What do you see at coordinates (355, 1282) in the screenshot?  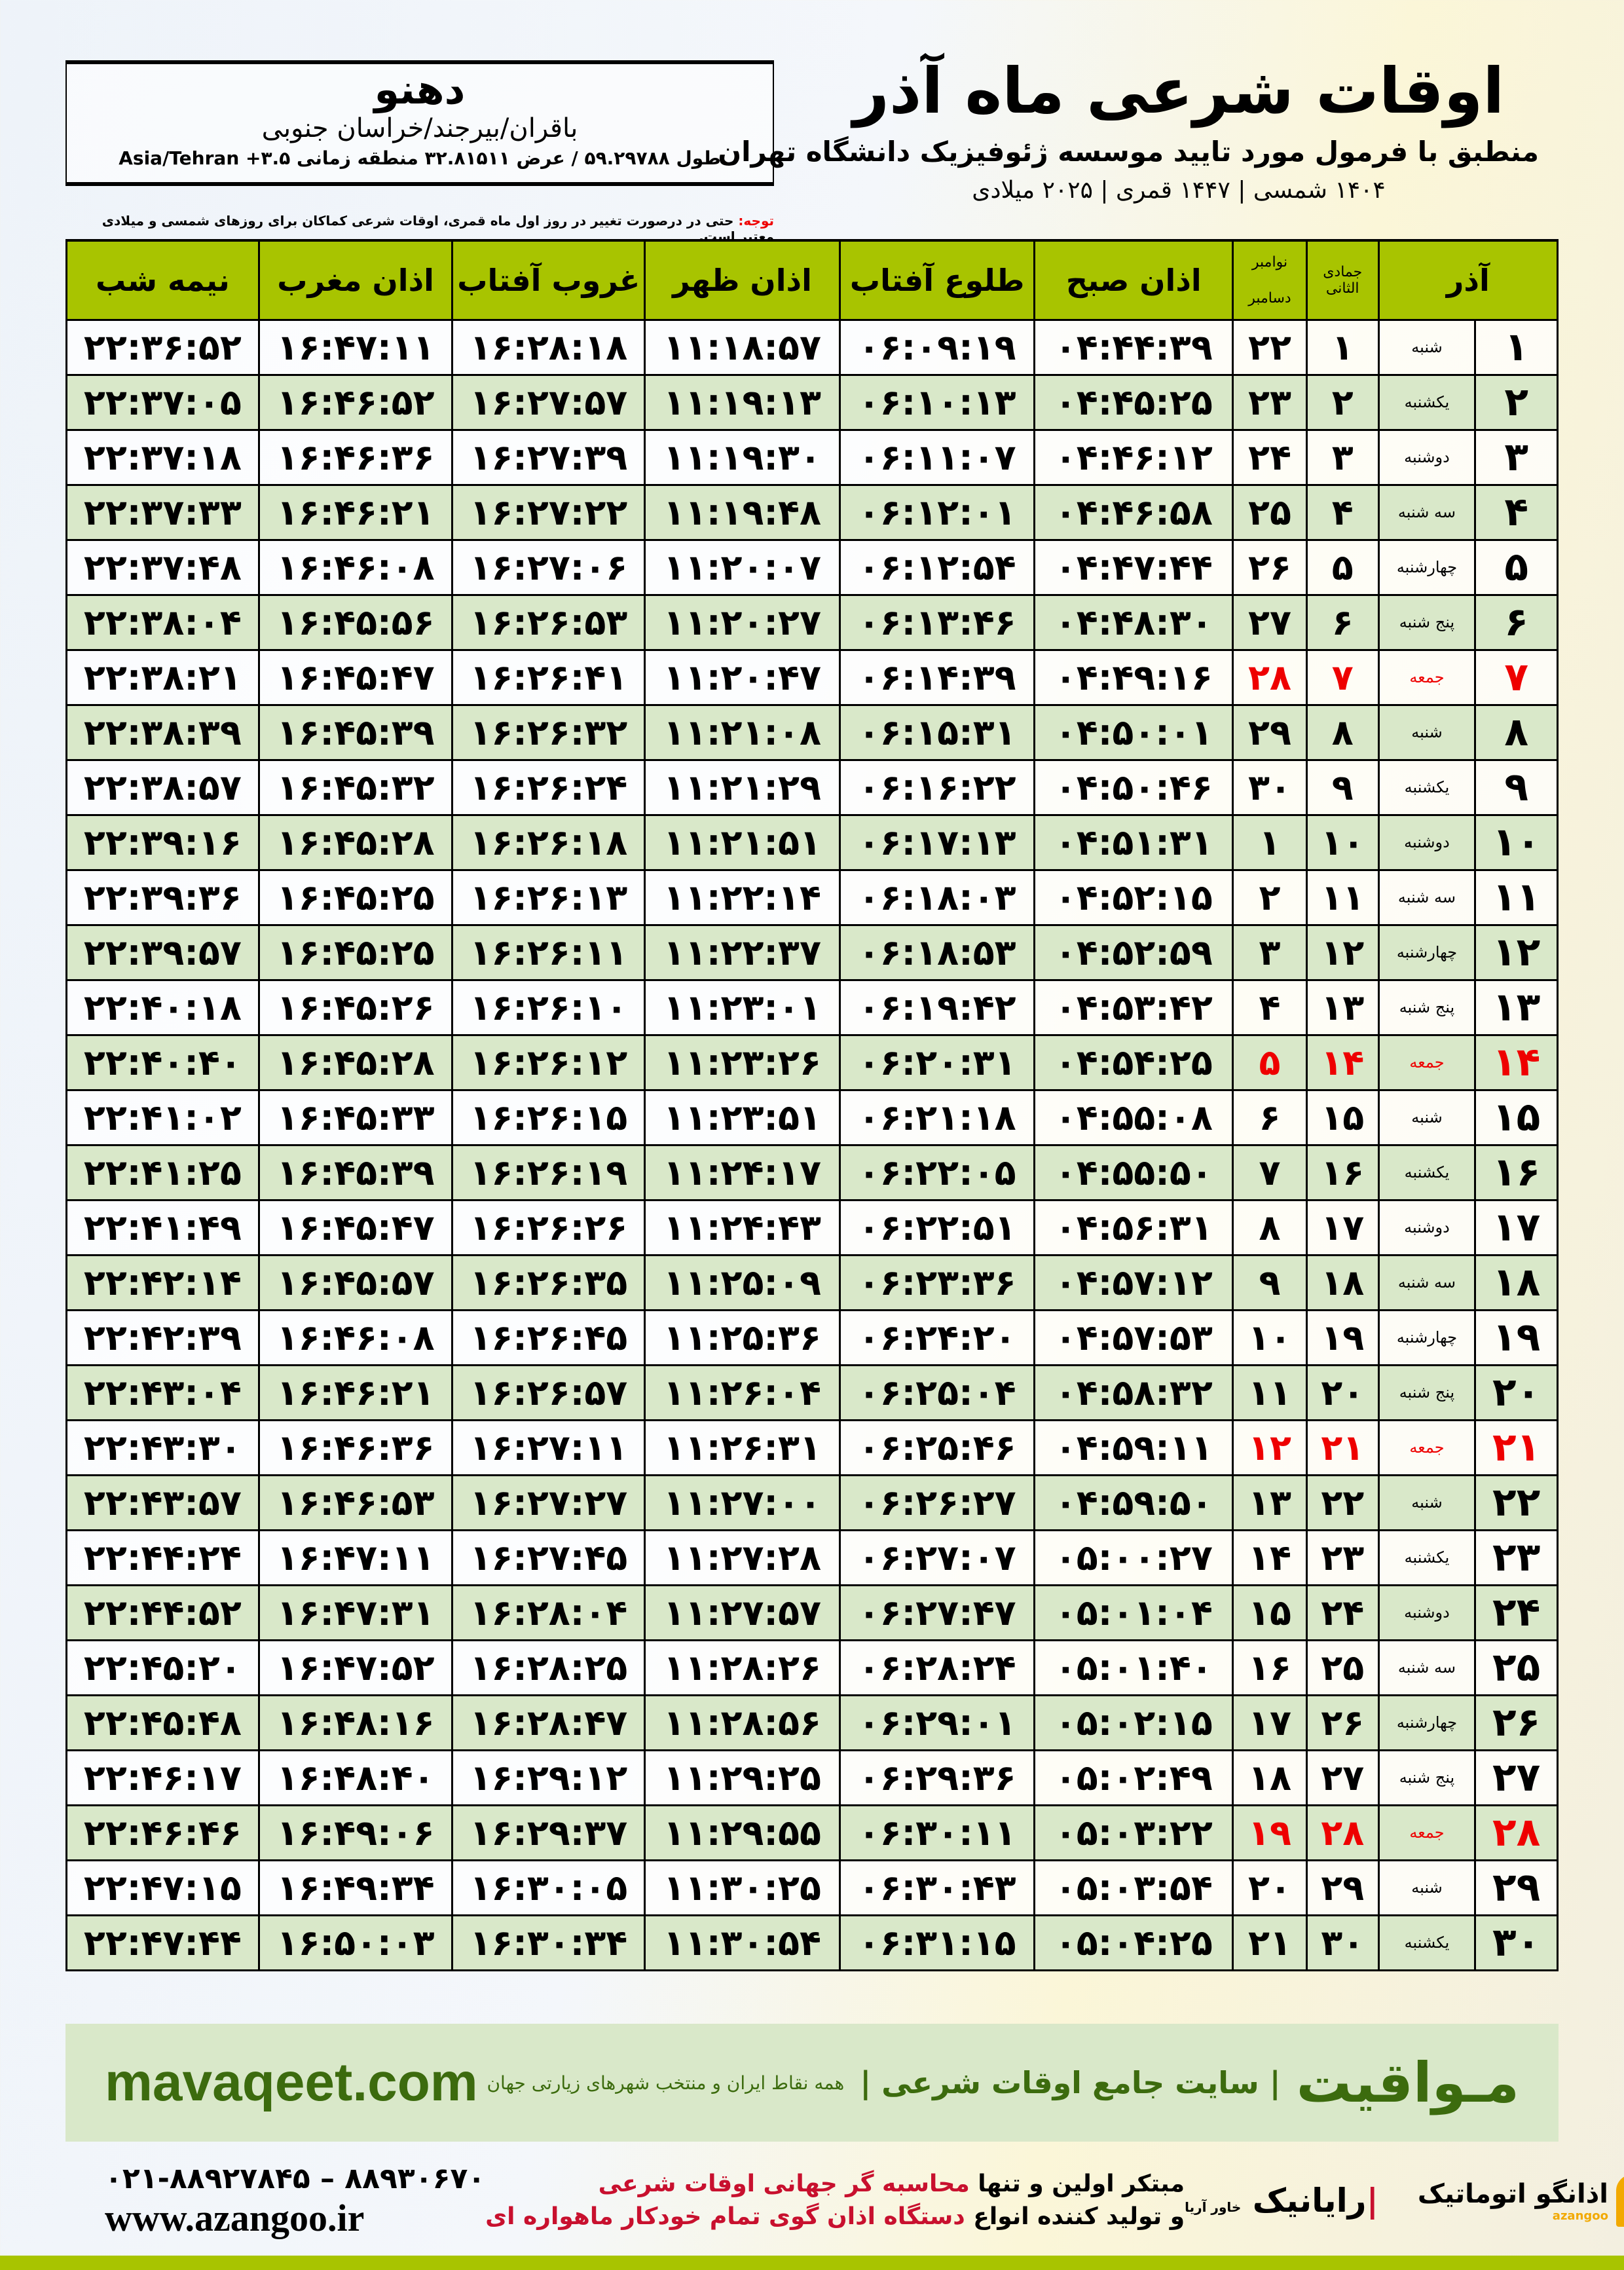 I see `maghrib-cell: ۱۶:۴۵:۵۷` at bounding box center [355, 1282].